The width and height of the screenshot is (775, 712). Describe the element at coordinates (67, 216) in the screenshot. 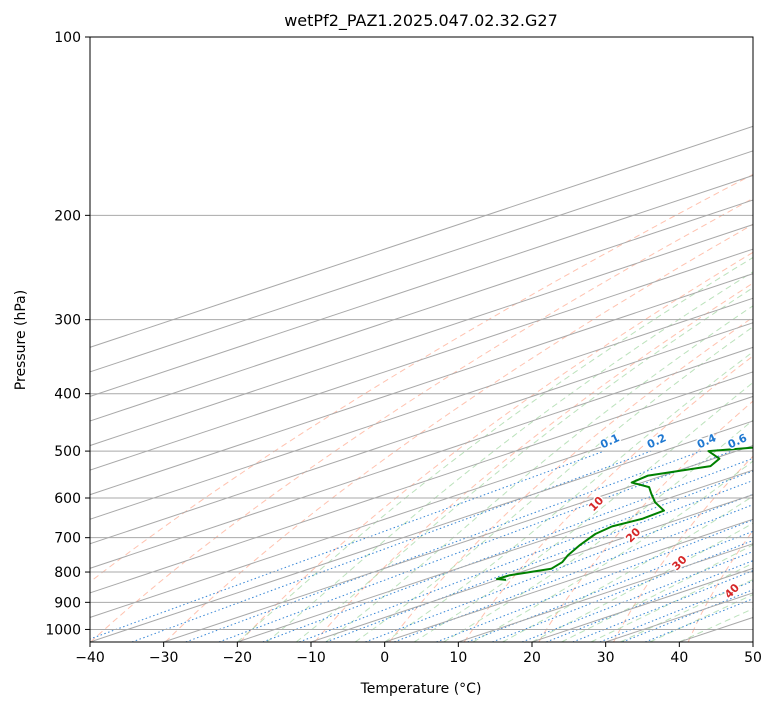

I see `y-tick-label: 200` at that location.